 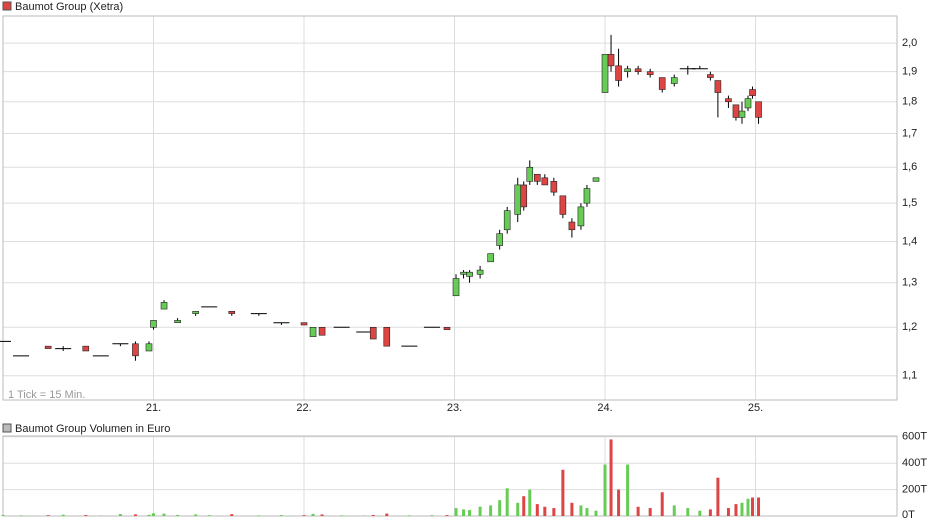 I want to click on y-tick-label: 1,9, so click(x=909, y=72).